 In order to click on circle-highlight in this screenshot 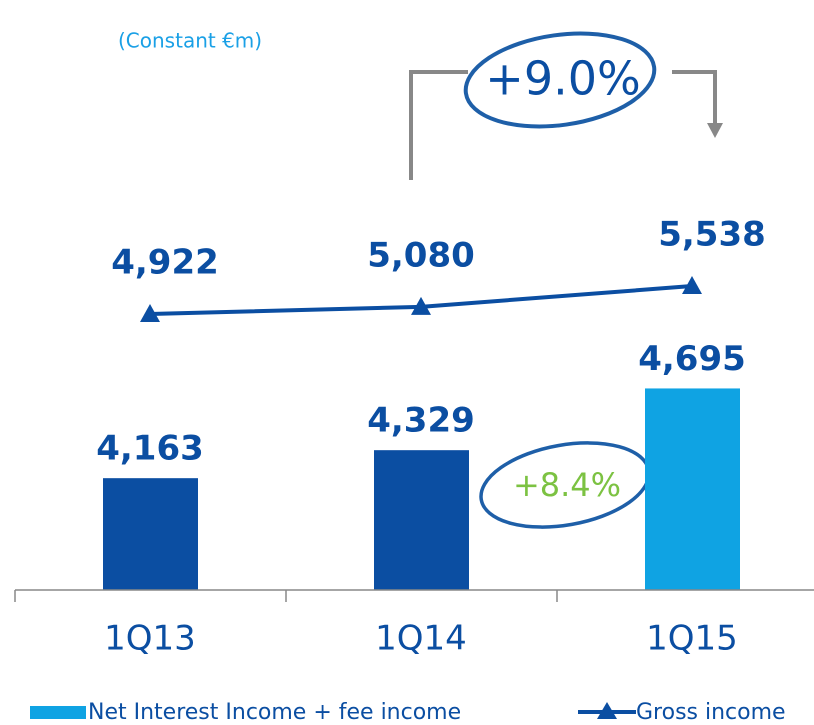, I will do `click(560, 80)`.